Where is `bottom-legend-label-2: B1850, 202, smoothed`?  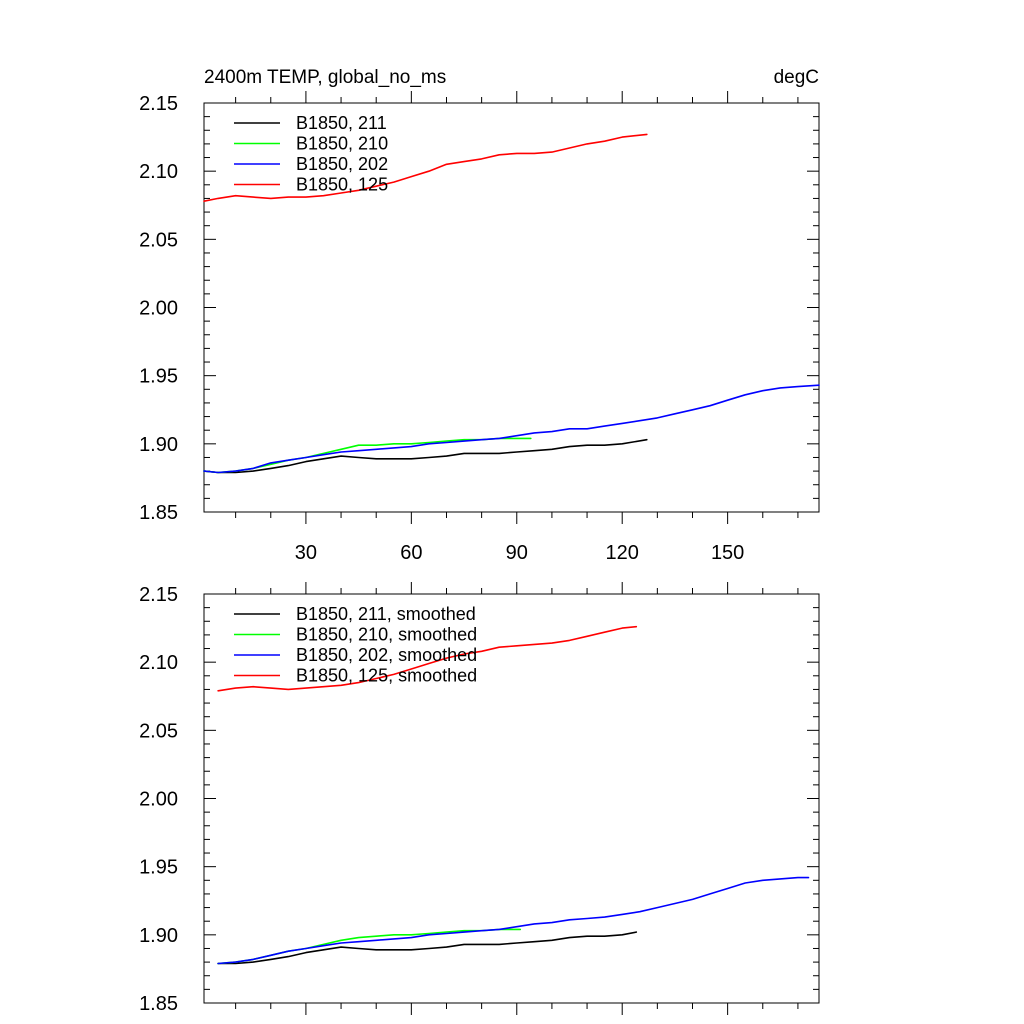 bottom-legend-label-2: B1850, 202, smoothed is located at coordinates (386, 655).